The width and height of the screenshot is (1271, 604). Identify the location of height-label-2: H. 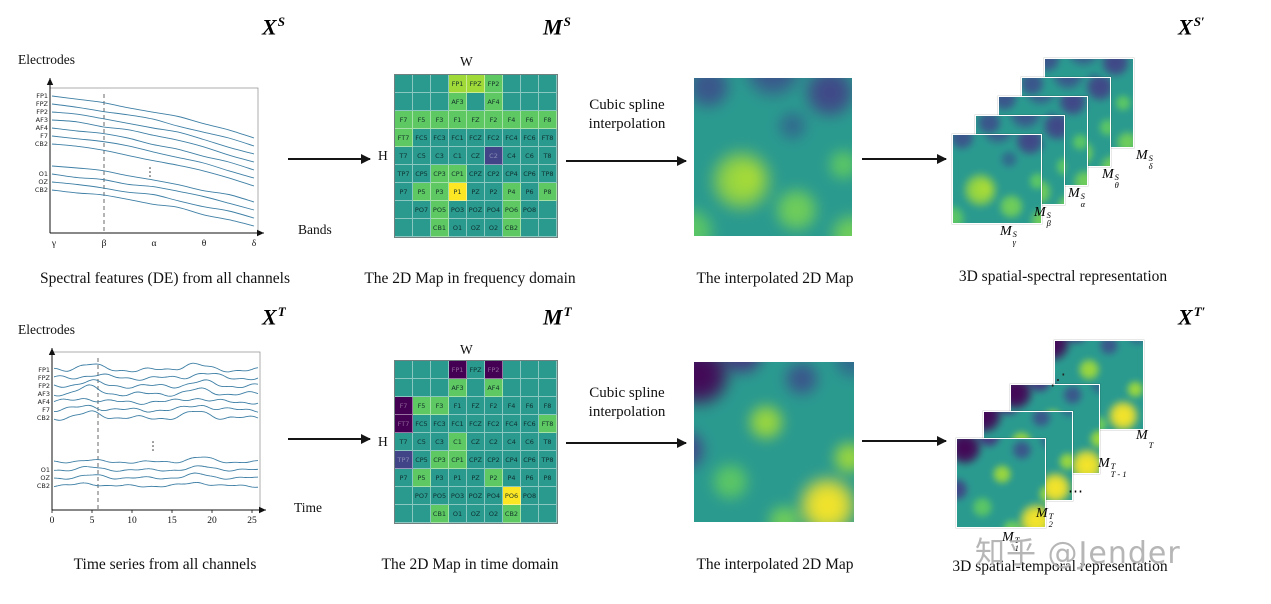
(383, 441).